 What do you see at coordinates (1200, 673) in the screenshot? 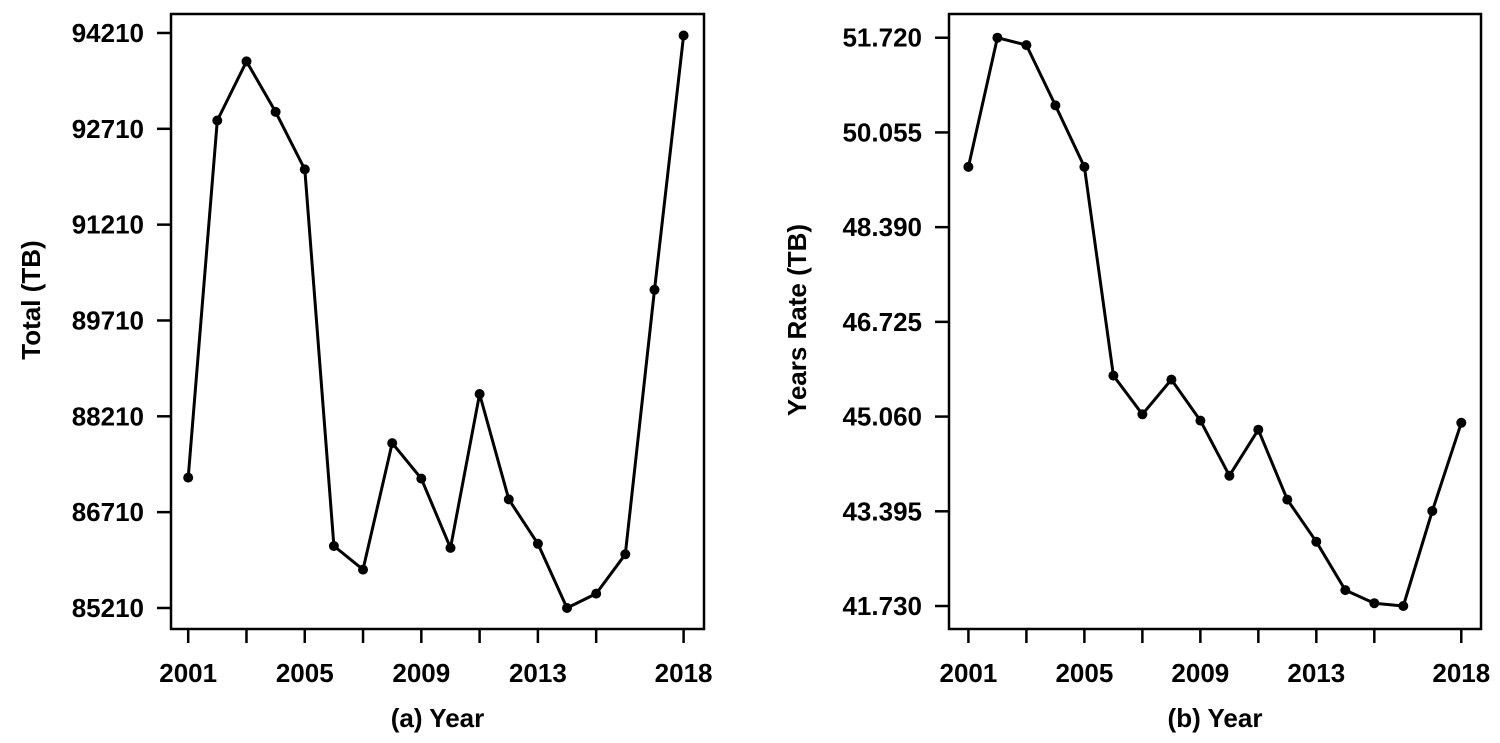
I see `panel-b-x-tick-label: 2009` at bounding box center [1200, 673].